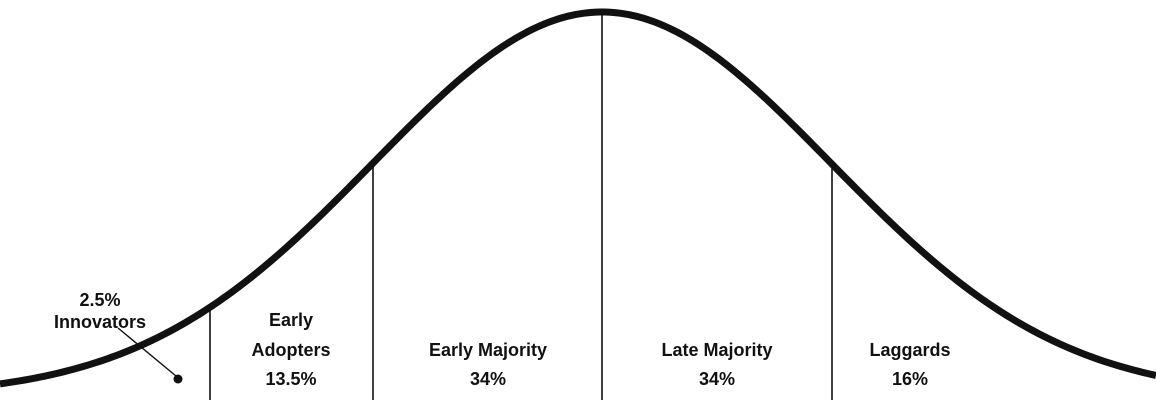  I want to click on segment-name: Late Majority, so click(716, 350).